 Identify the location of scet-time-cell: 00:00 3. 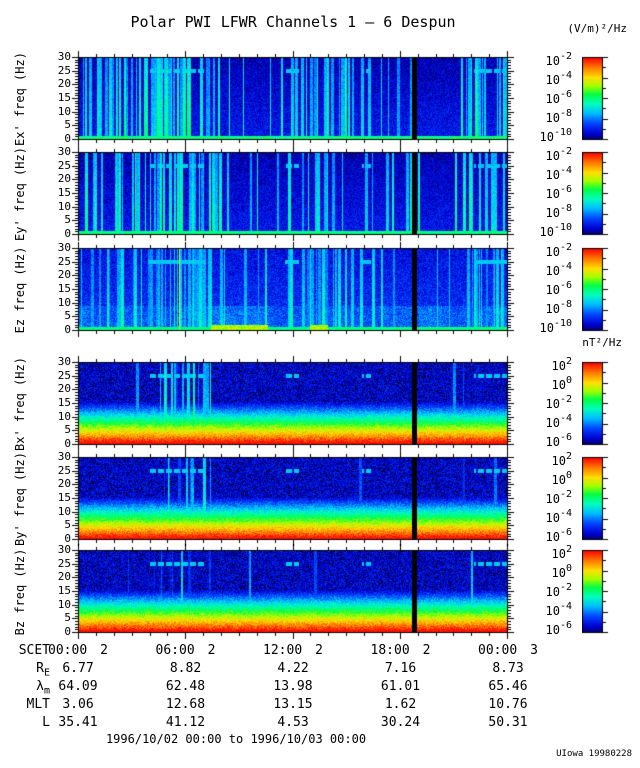
(508, 650).